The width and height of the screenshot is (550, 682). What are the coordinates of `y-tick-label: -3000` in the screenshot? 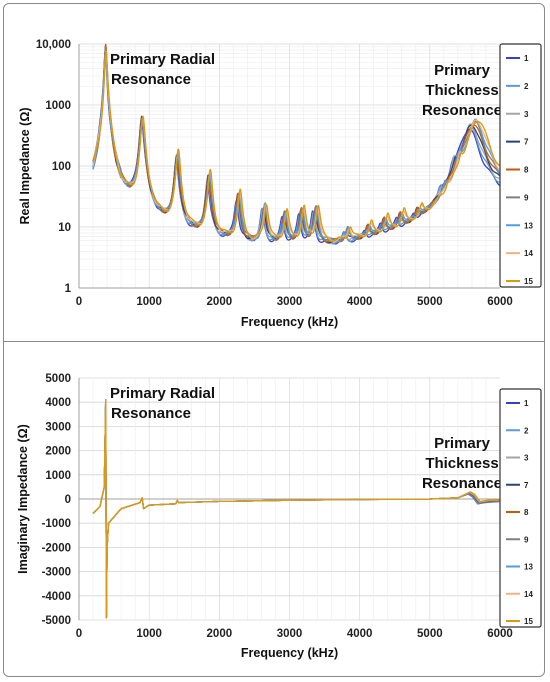 It's located at (56, 573).